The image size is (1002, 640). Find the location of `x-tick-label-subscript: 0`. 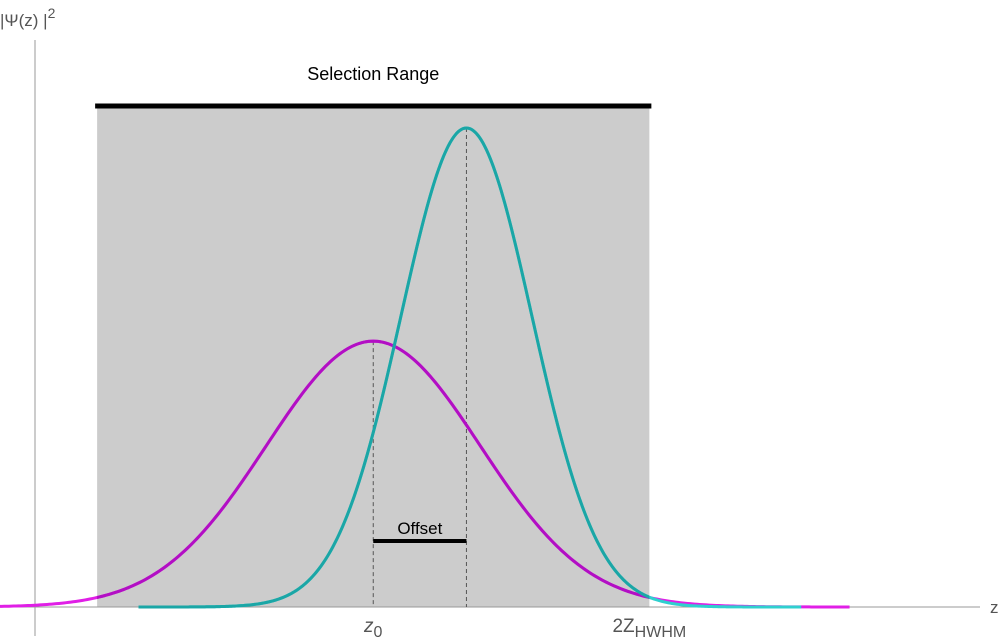

x-tick-label-subscript: 0 is located at coordinates (378, 632).